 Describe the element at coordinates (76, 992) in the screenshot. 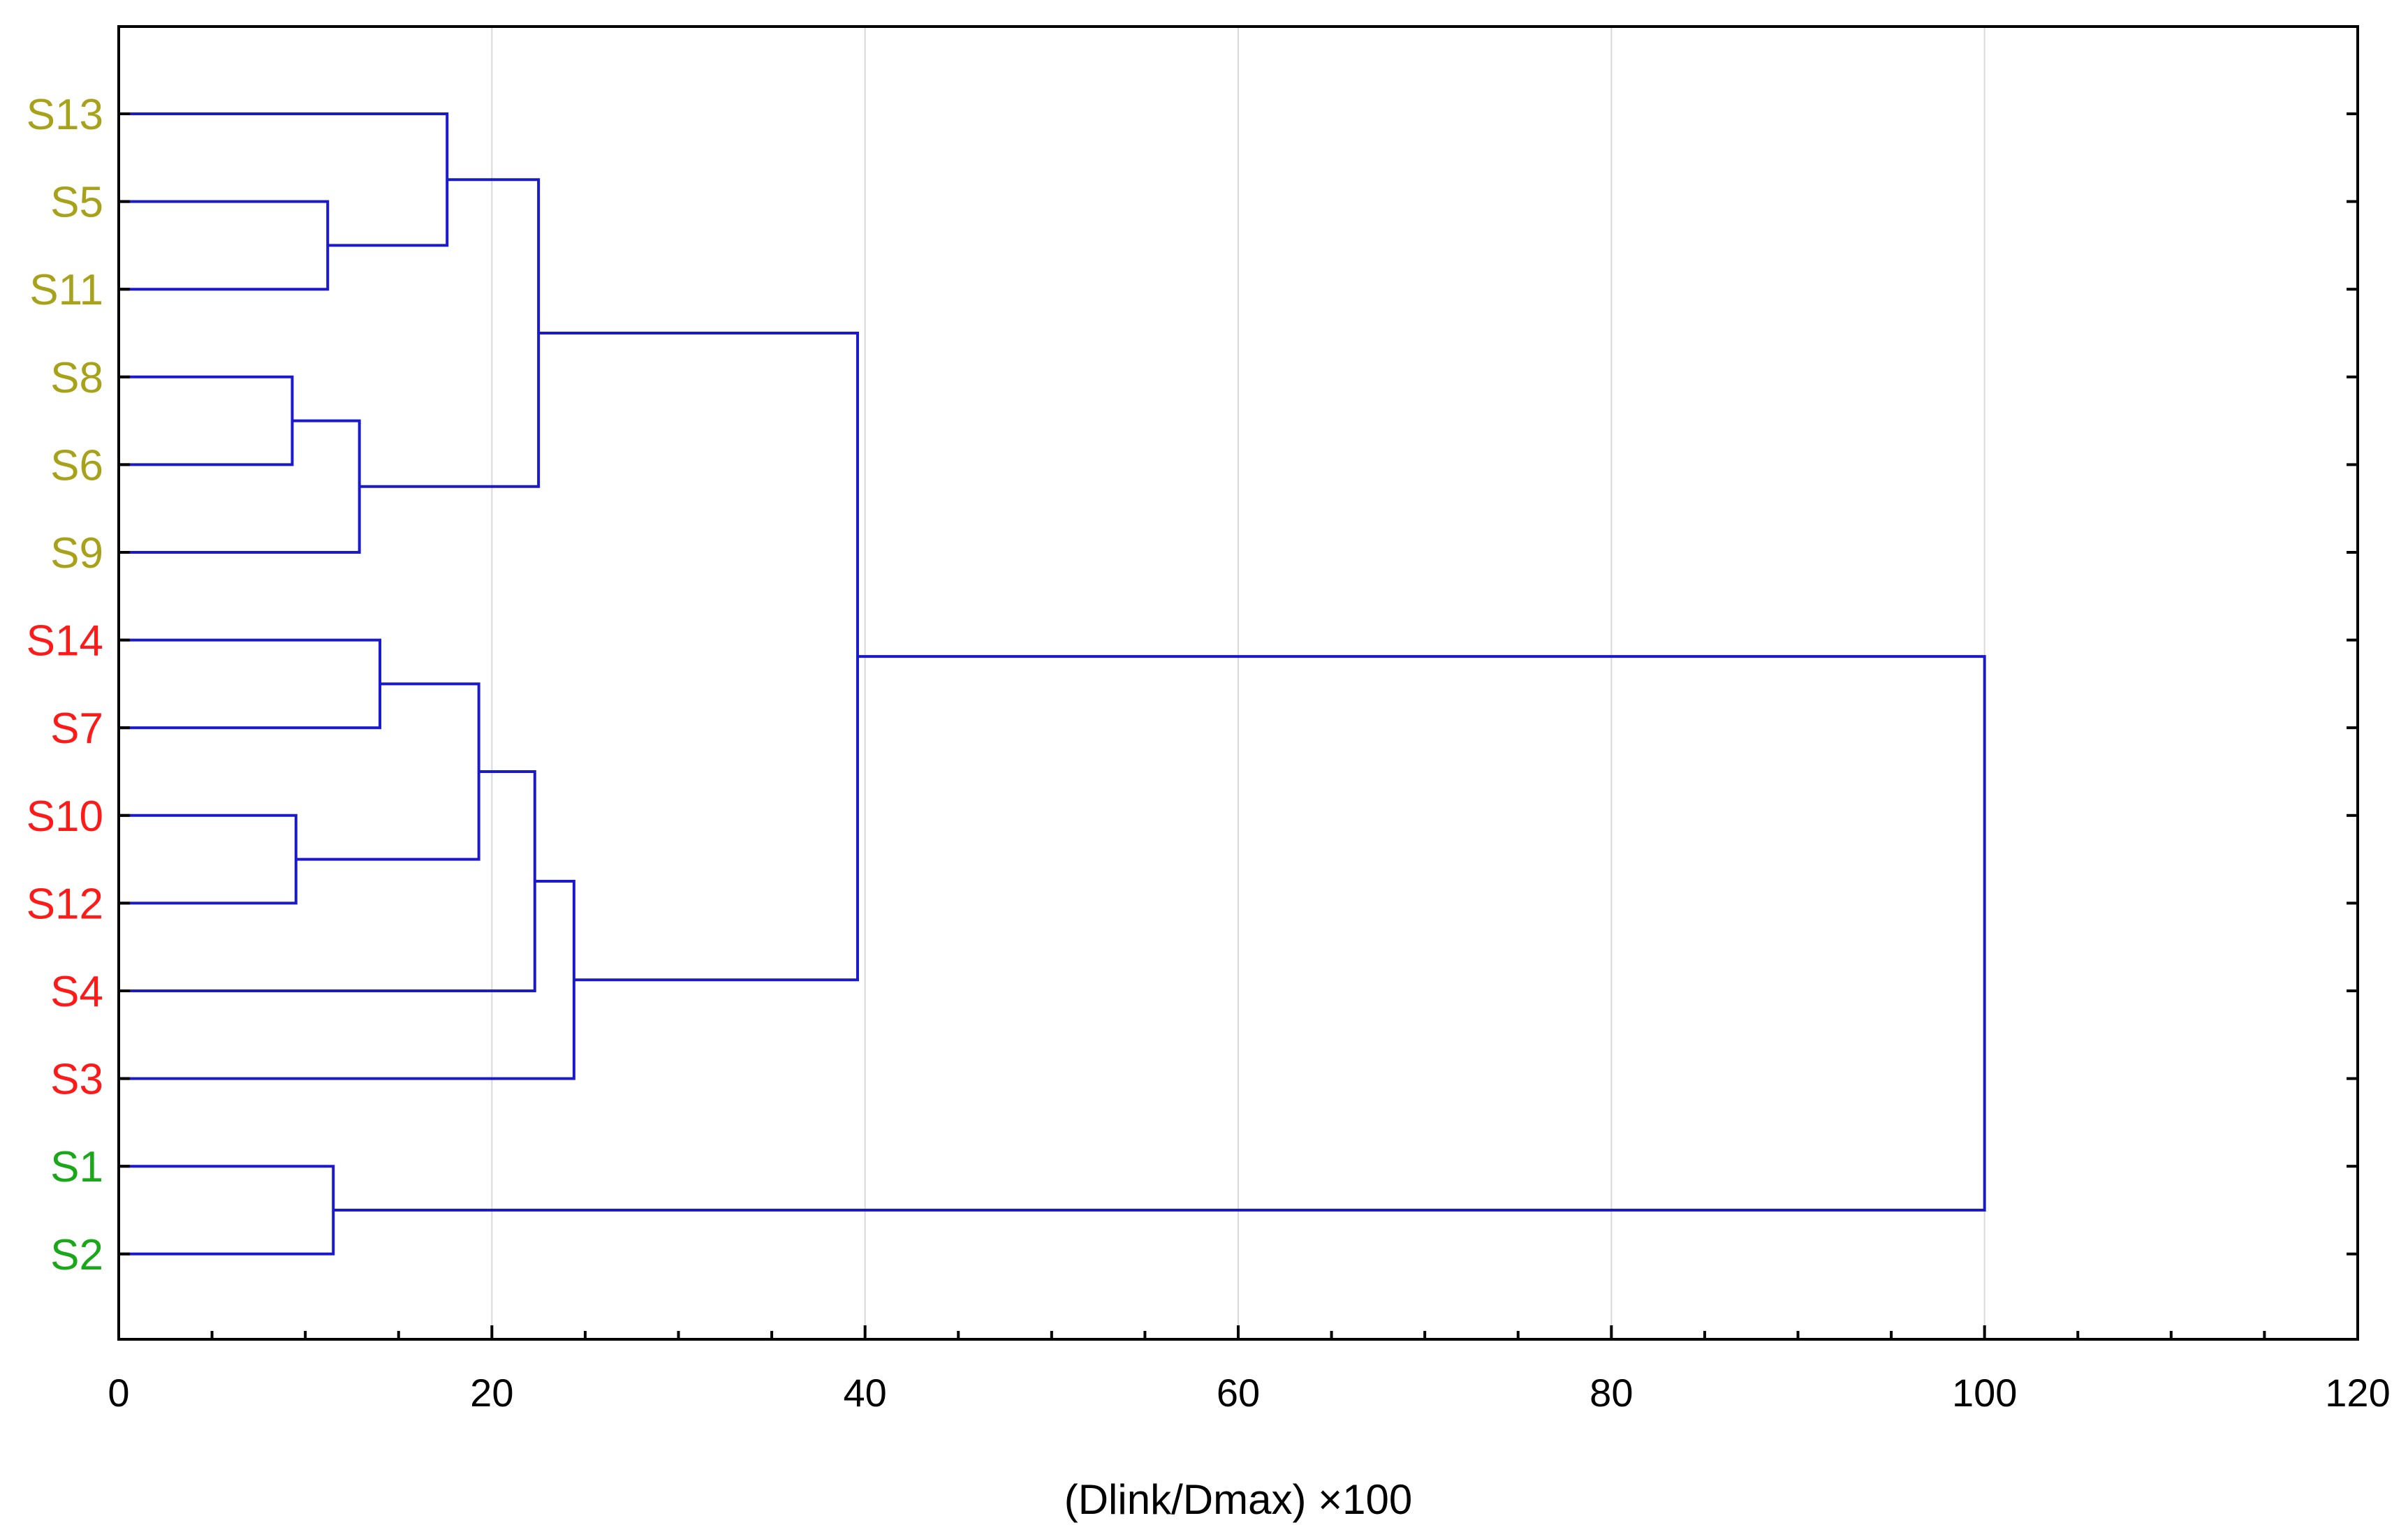

I see `leaf-label: S4` at that location.